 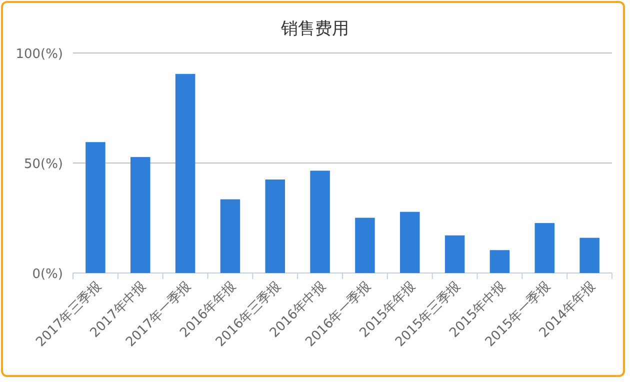 I want to click on y-tick-label: 0(%), so click(x=47, y=274).